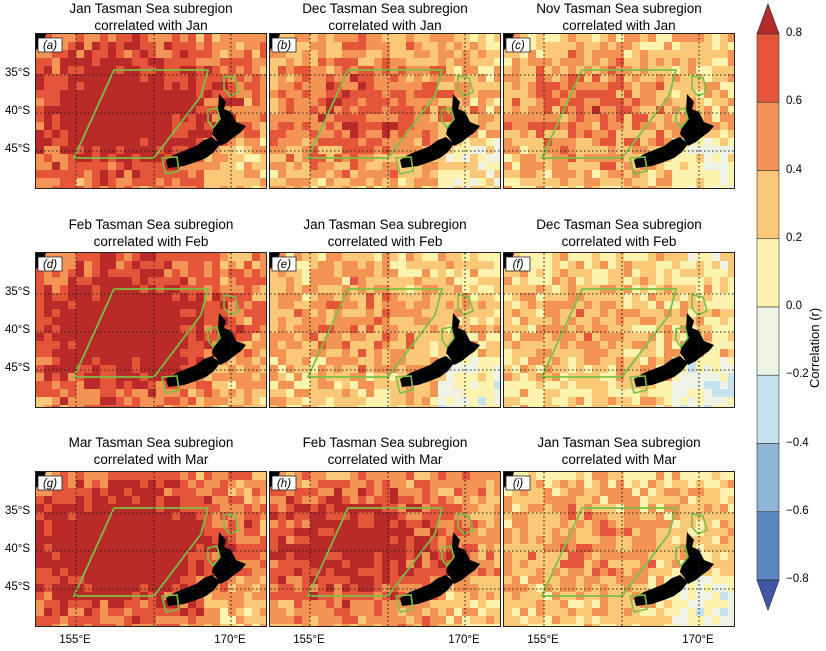  Describe the element at coordinates (404, 603) in the screenshot. I see `south-subregion-outline` at that location.